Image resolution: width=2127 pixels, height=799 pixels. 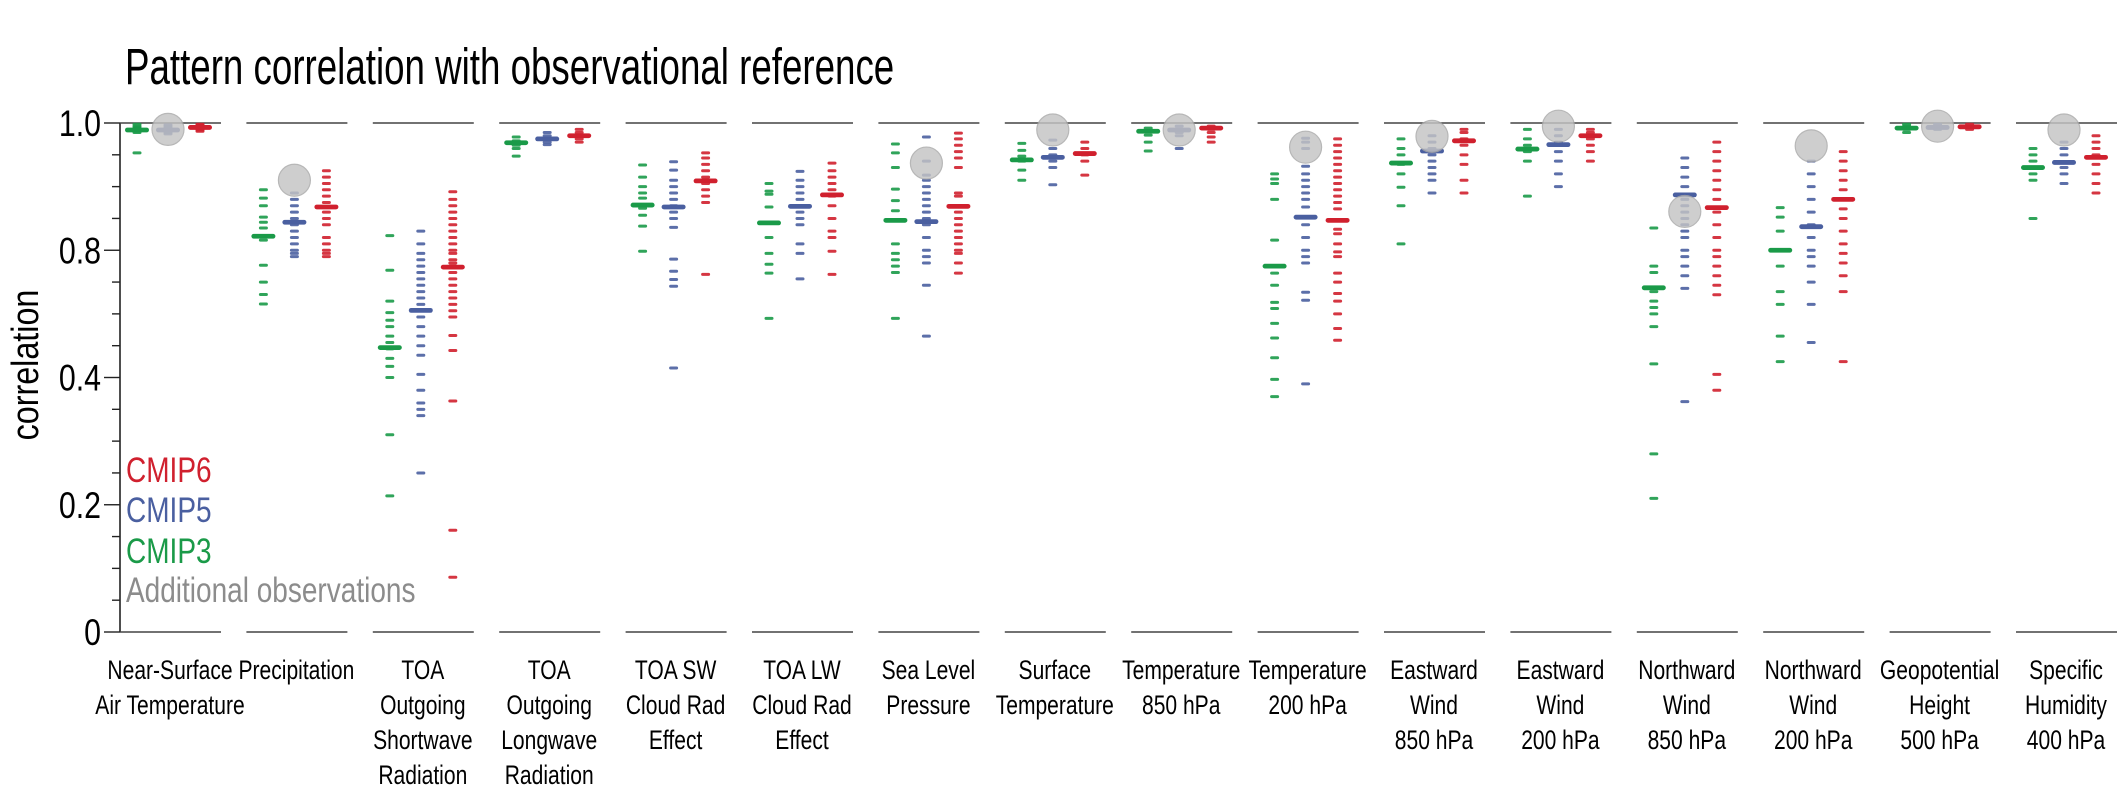 What do you see at coordinates (170, 416) in the screenshot?
I see `panel: Near-Surface Air Temperature` at bounding box center [170, 416].